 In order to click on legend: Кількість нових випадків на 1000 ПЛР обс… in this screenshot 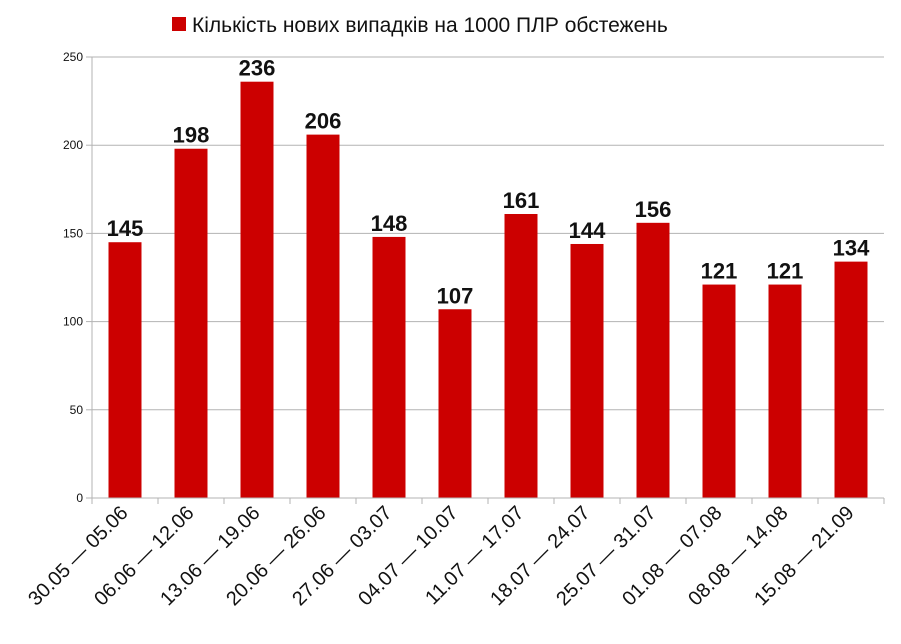, I will do `click(420, 25)`.